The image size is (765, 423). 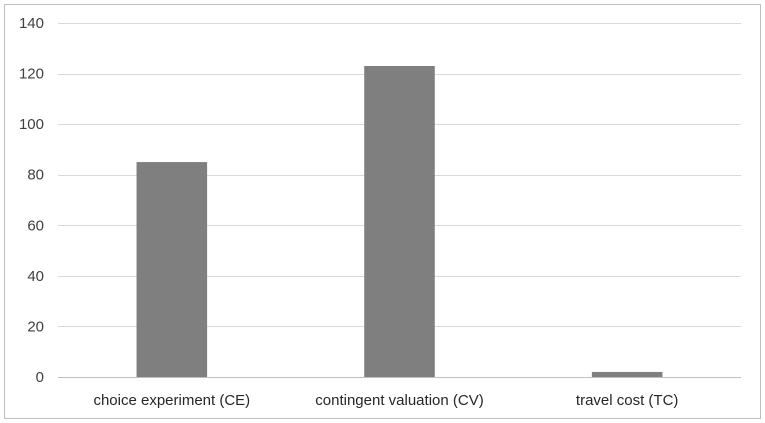 I want to click on y-tick-label: 120, so click(x=31, y=74).